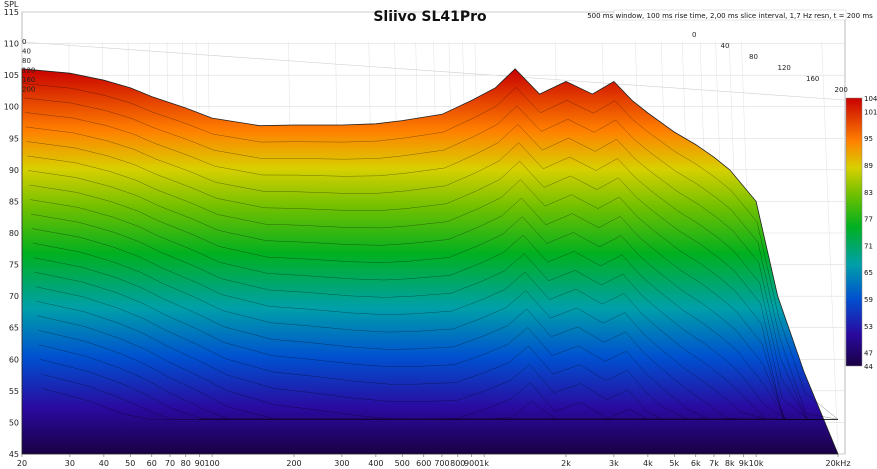 The height and width of the screenshot is (469, 877). I want to click on colorbar-tick-label: 47, so click(868, 354).